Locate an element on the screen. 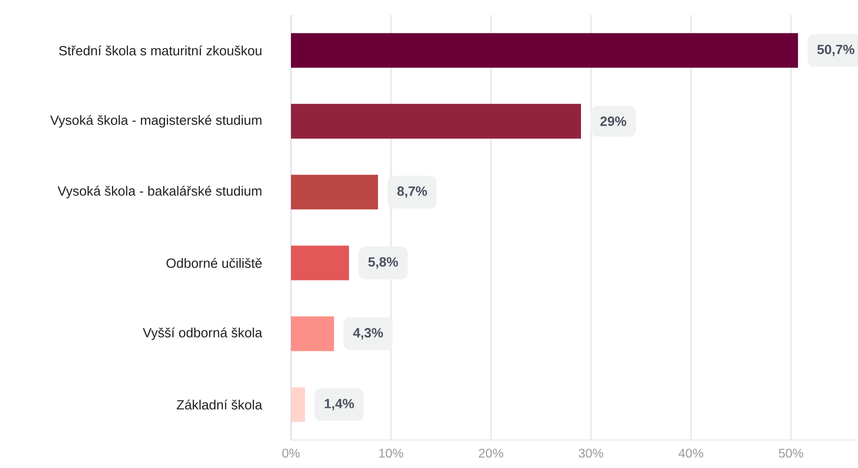 The height and width of the screenshot is (468, 858). data-label: 1,4% is located at coordinates (339, 404).